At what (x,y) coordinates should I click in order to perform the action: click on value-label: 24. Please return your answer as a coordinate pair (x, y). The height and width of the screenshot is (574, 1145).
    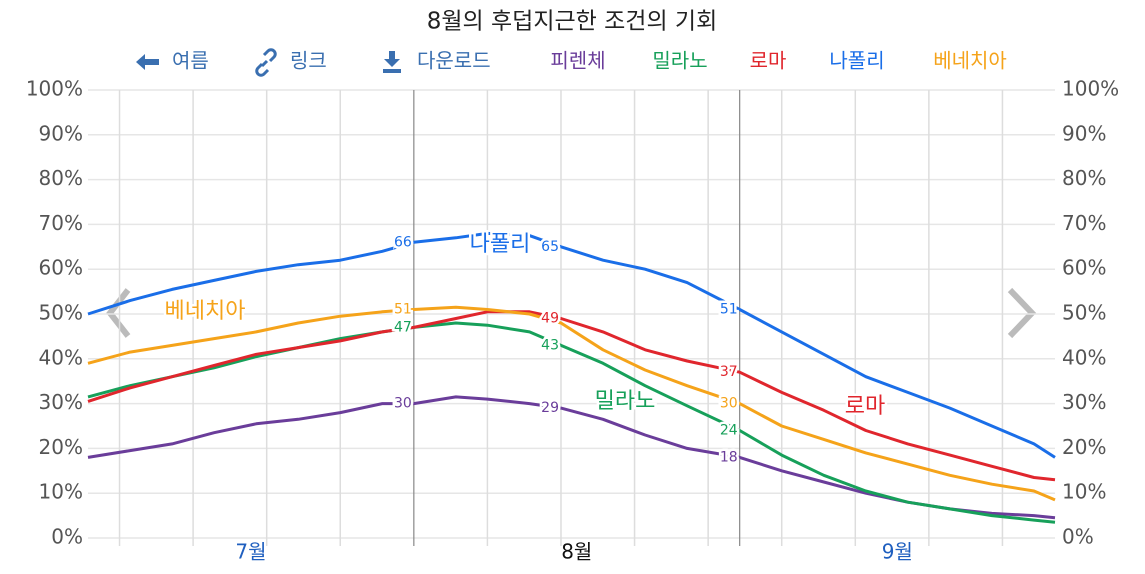
    Looking at the image, I should click on (729, 430).